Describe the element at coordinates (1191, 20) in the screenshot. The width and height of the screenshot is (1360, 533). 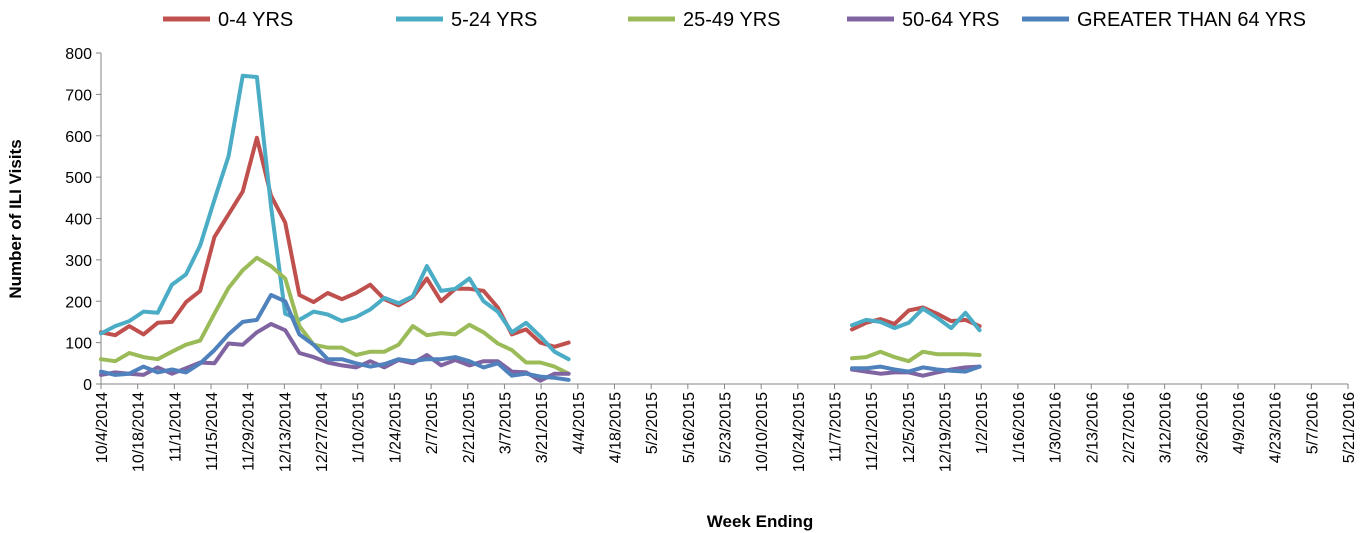
I see `legend-label-greater-than-64-yrs: GREATER THAN 64 YRS` at that location.